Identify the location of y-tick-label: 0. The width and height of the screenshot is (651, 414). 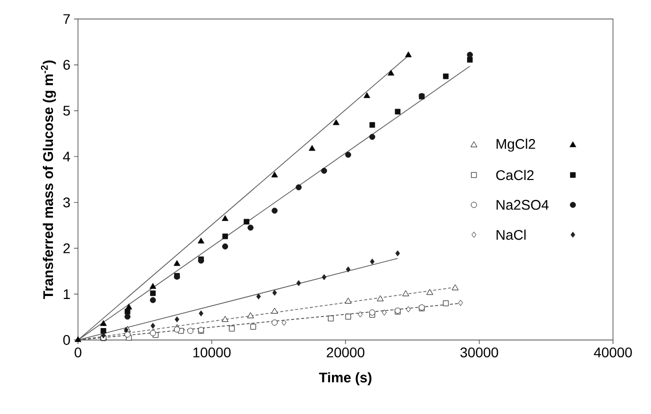
(66, 340).